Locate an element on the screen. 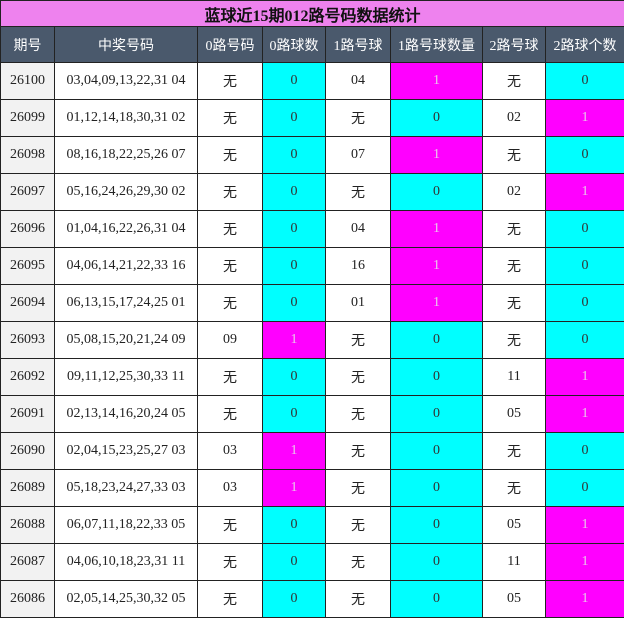 The height and width of the screenshot is (618, 624). table-cell: 02 is located at coordinates (514, 192).